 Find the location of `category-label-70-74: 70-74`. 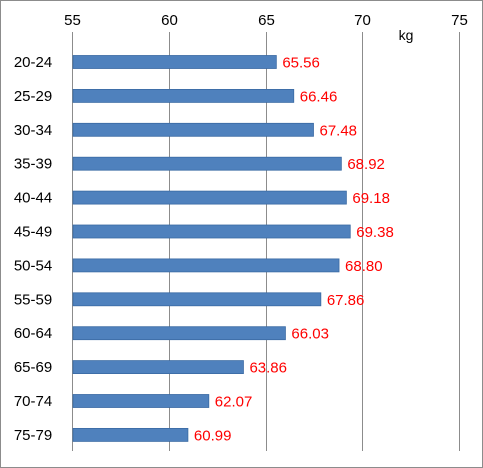

category-label-70-74: 70-74 is located at coordinates (33, 401).